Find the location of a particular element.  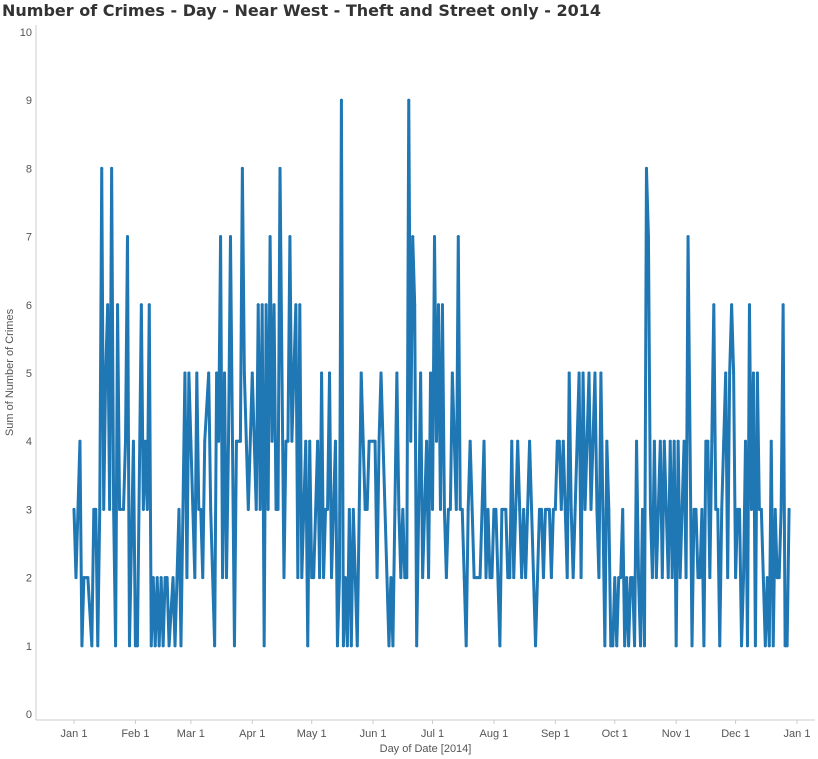

y-tick-label: 8 is located at coordinates (29, 169).